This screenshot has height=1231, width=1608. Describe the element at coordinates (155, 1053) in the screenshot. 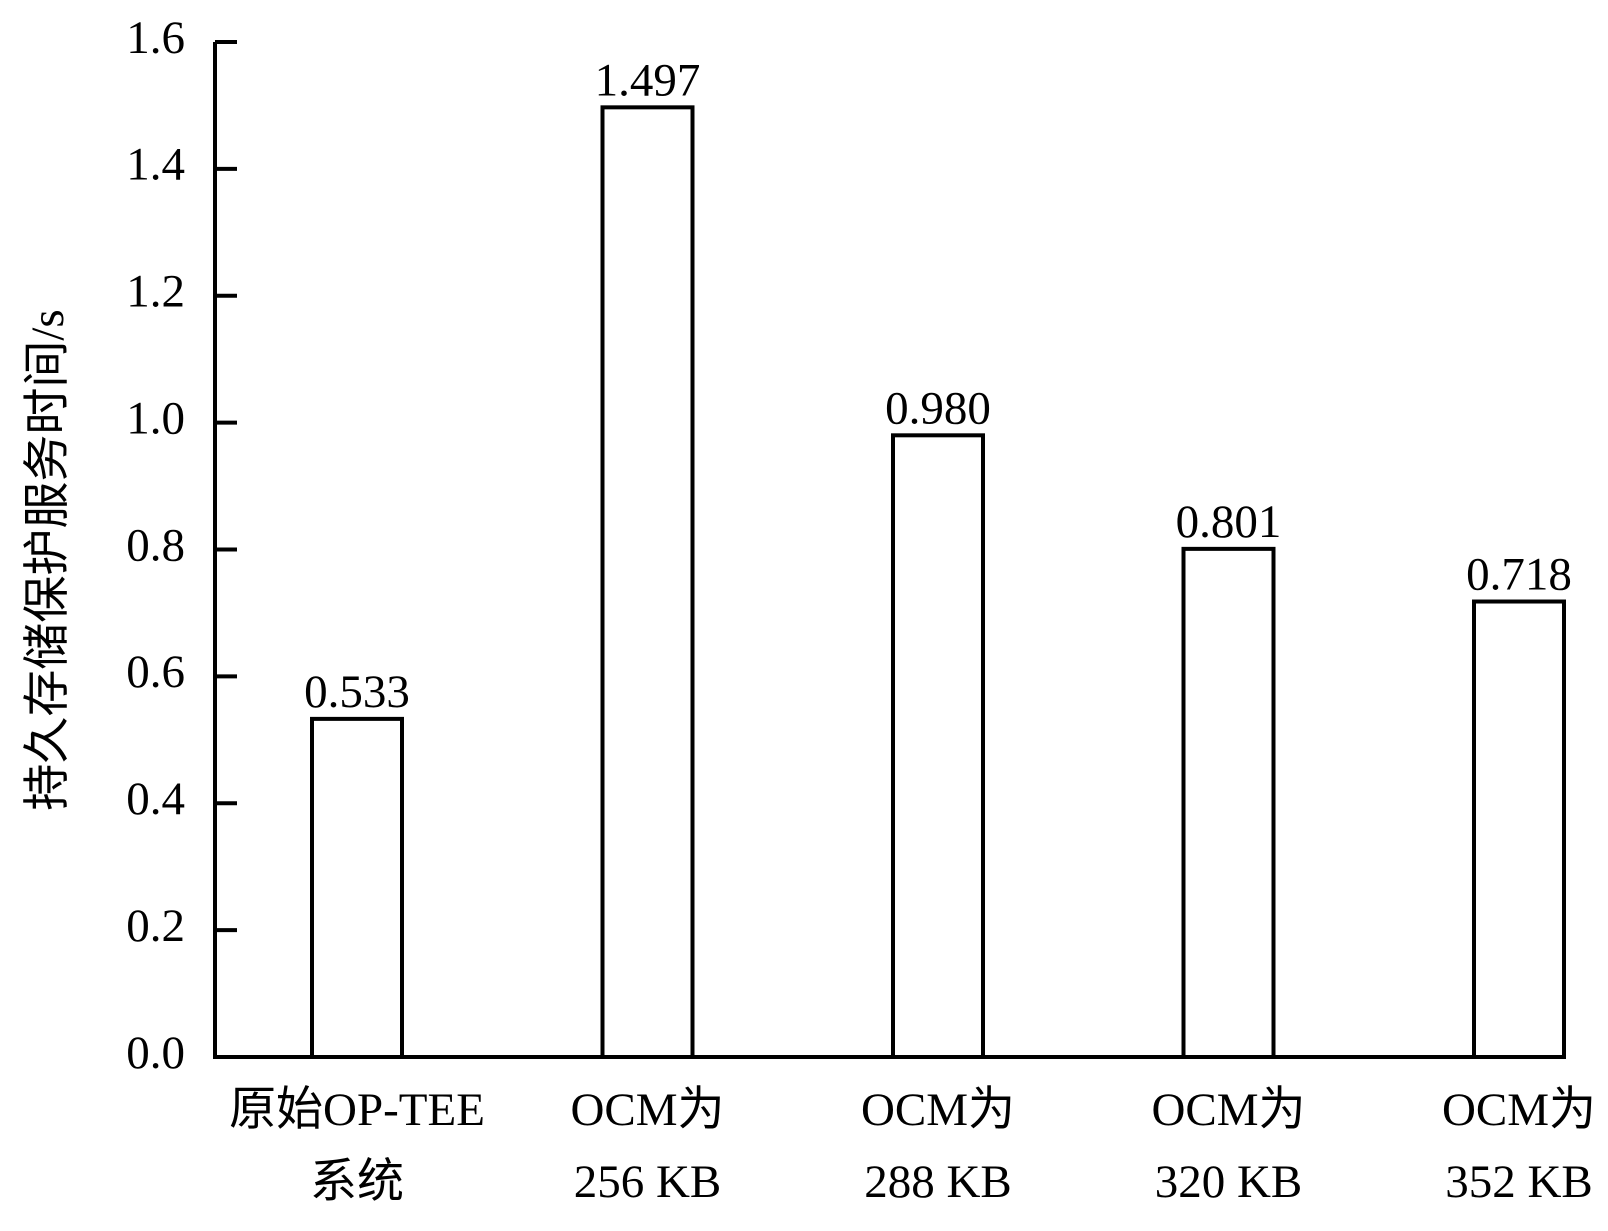

I see `y-tick-label: 0.0` at that location.